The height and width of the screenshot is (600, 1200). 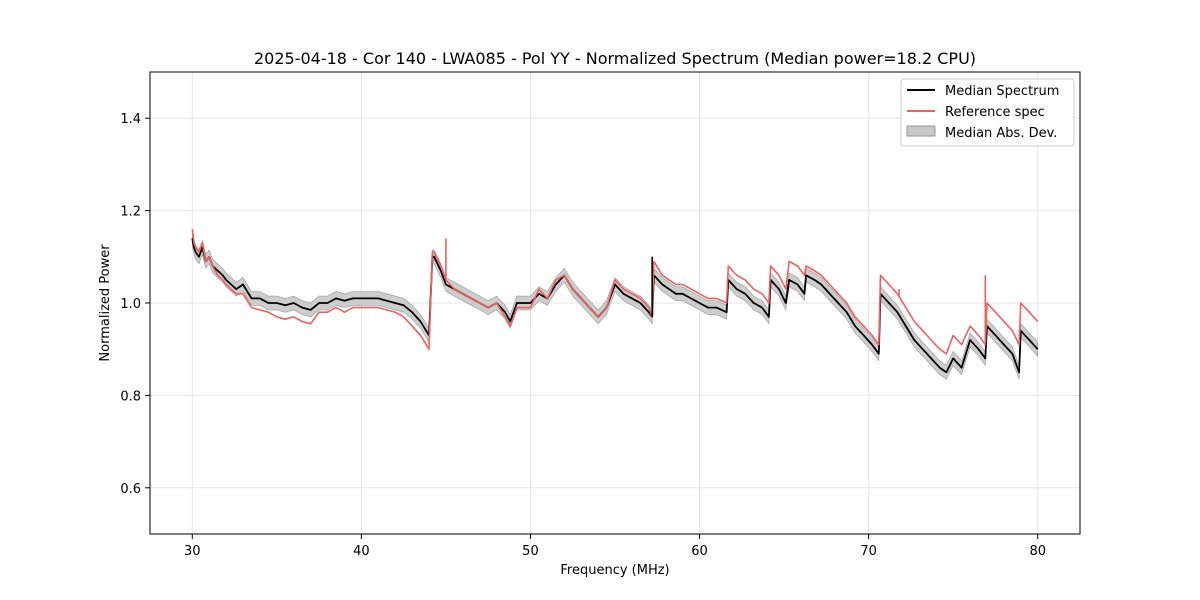 What do you see at coordinates (614, 570) in the screenshot?
I see `x-axis-label: Frequency (MHz)` at bounding box center [614, 570].